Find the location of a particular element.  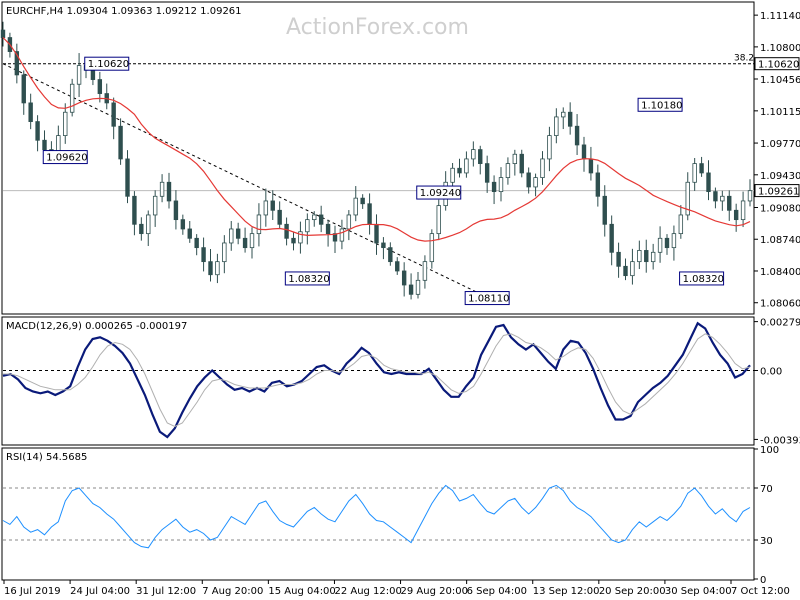

macd-panel-title: MACD(12,26,9) 0.000265 -0.000197 is located at coordinates (96, 326).